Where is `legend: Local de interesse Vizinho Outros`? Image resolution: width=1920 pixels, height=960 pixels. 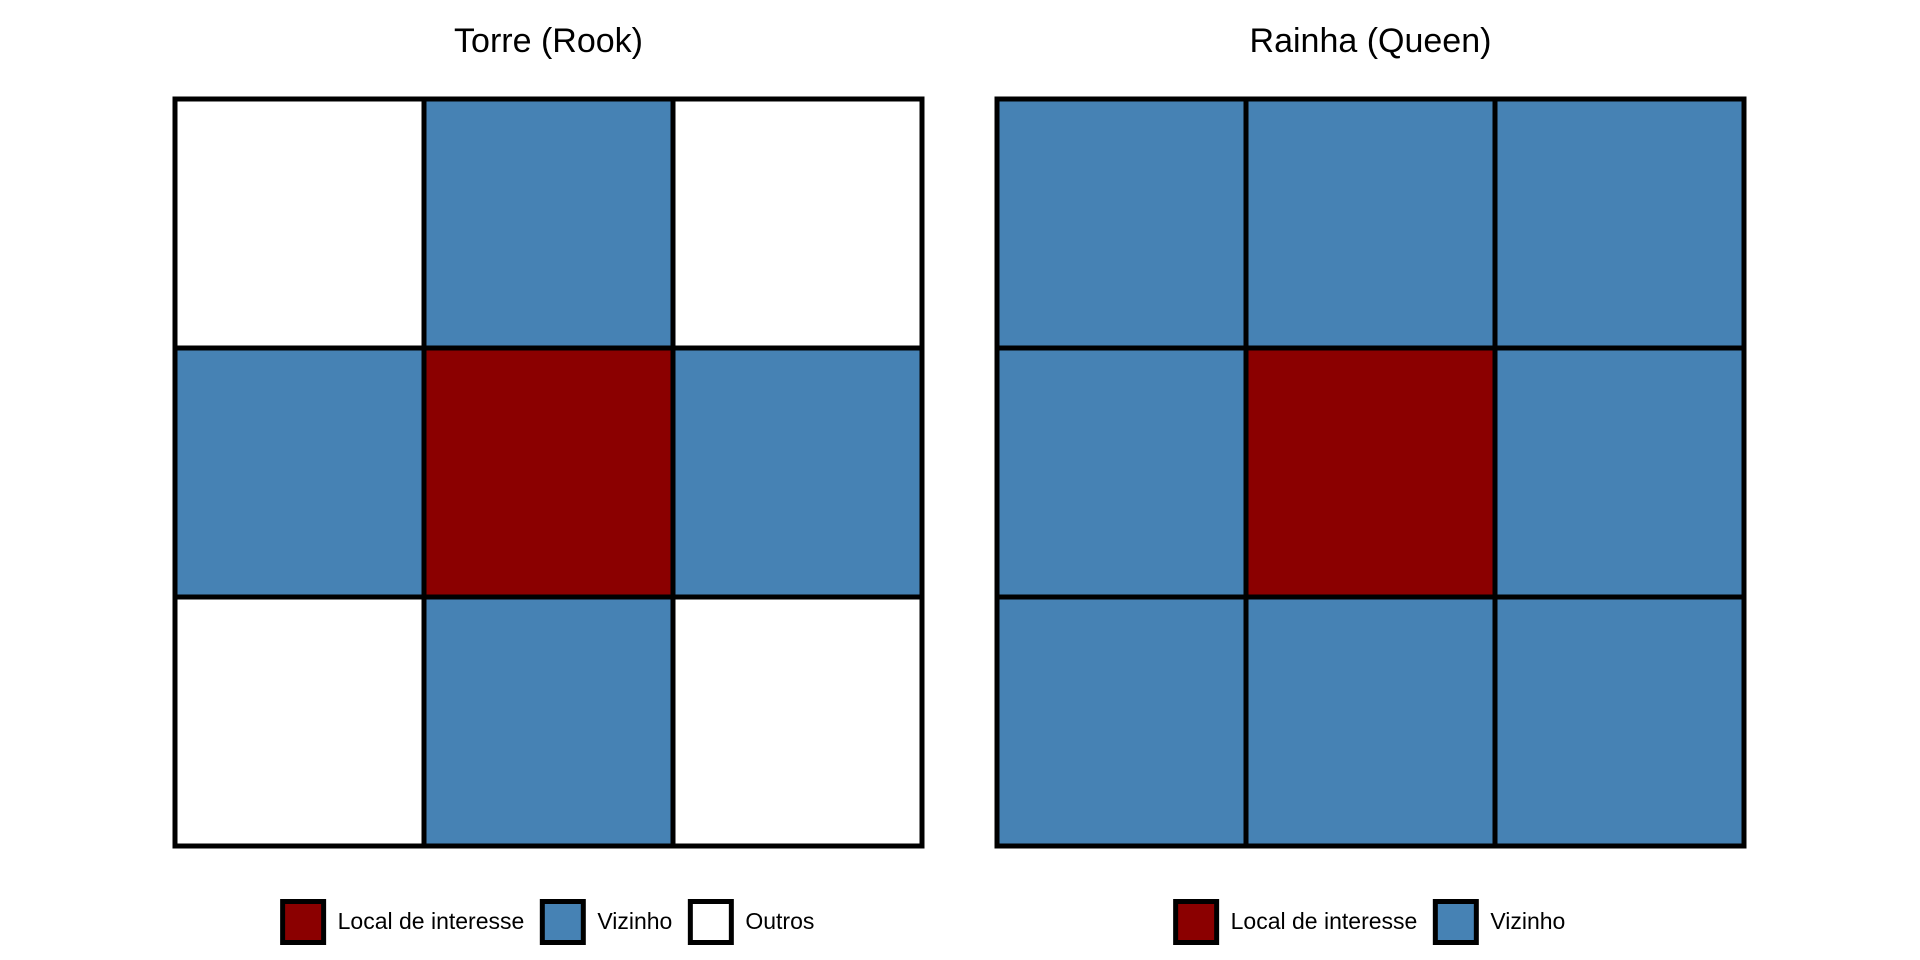 legend: Local de interesse Vizinho Outros is located at coordinates (547, 922).